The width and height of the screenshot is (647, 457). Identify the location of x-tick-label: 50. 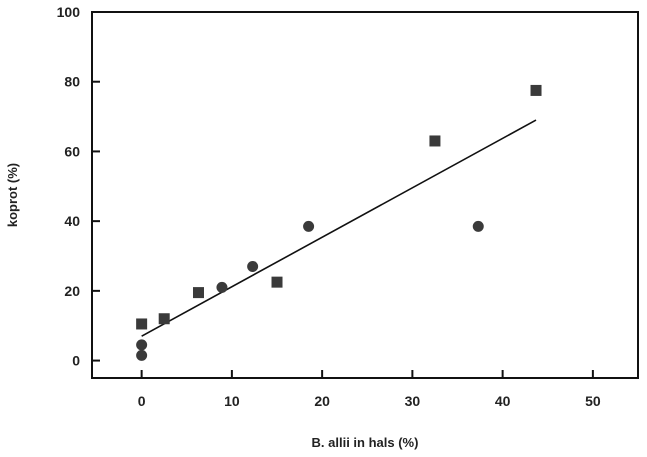
(593, 401).